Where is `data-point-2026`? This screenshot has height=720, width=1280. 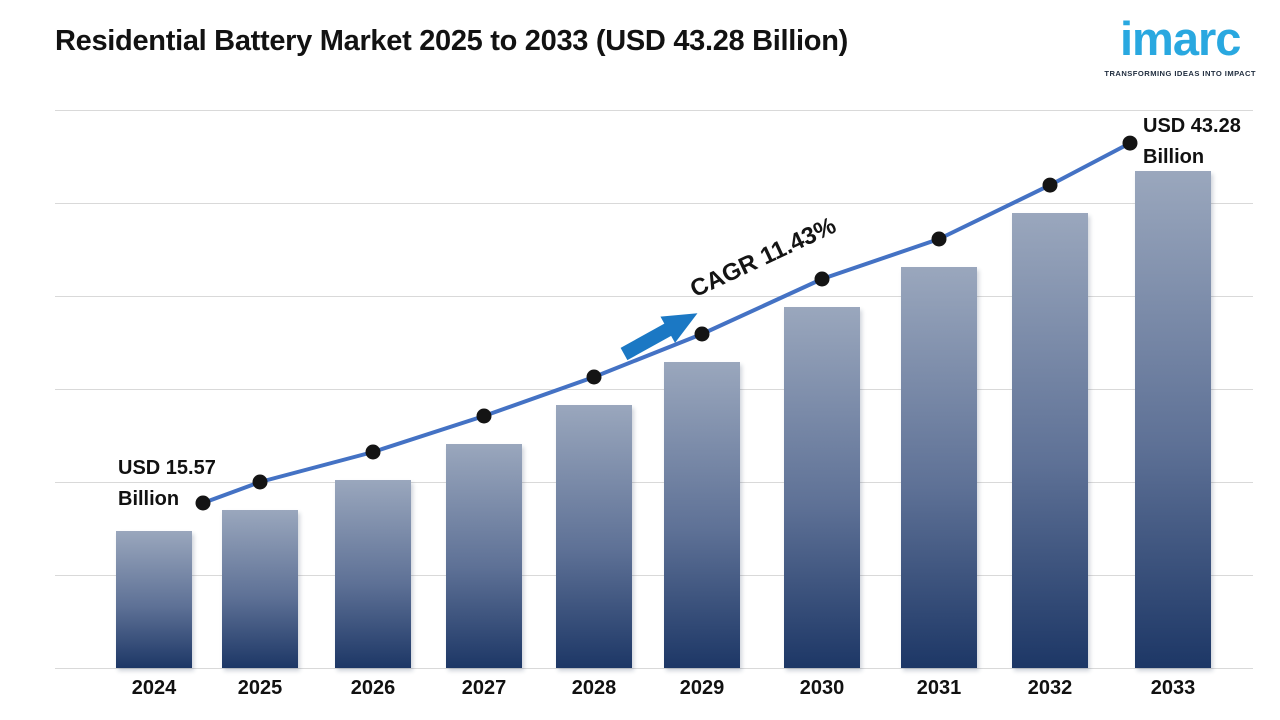
data-point-2026 is located at coordinates (373, 452).